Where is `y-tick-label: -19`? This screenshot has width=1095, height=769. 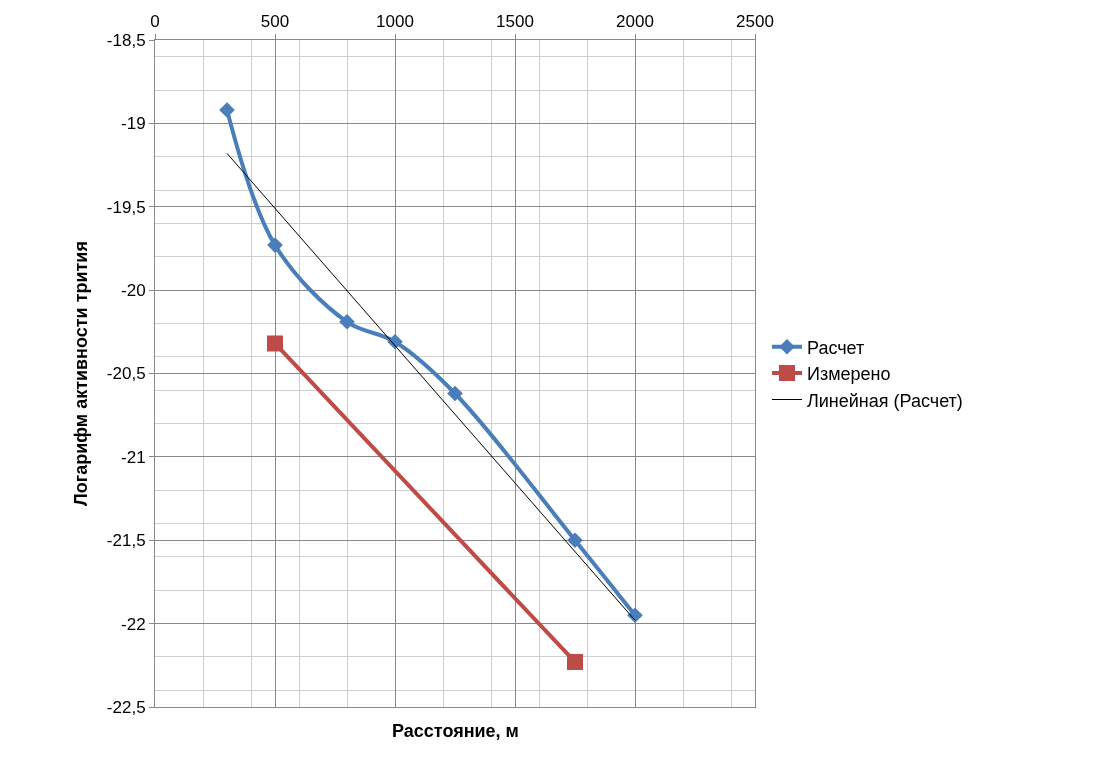
y-tick-label: -19 is located at coordinates (133, 124).